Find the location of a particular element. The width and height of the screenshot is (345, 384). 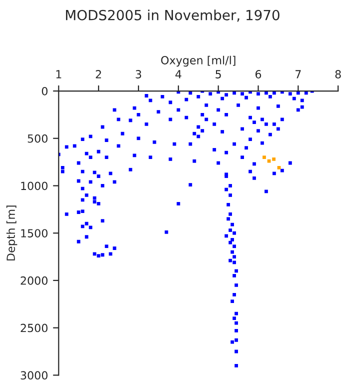

y-tick-label: 1000 is located at coordinates (34, 186).